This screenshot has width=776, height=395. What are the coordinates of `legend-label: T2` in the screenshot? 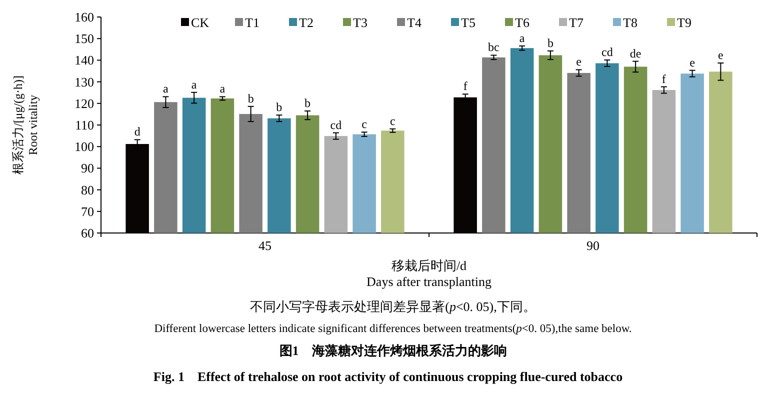 It's located at (306, 22).